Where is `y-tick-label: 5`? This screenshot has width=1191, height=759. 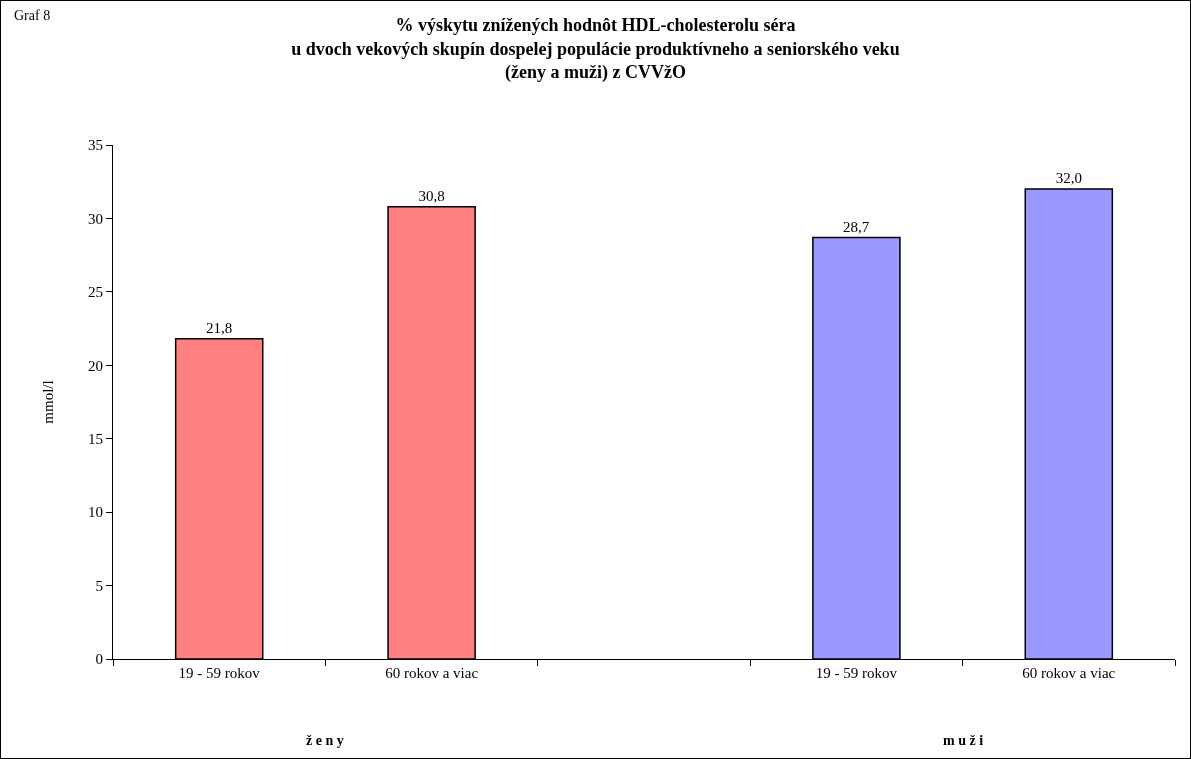
y-tick-label: 5 is located at coordinates (99, 585).